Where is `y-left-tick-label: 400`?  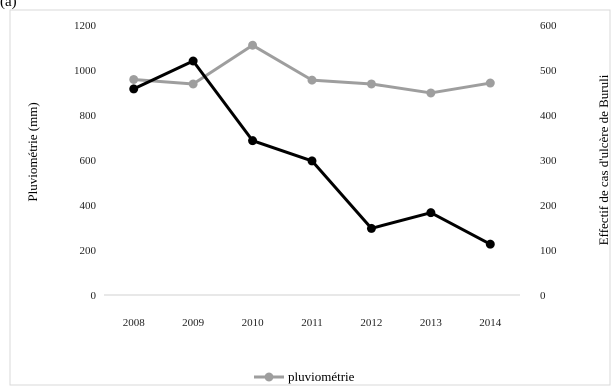 y-left-tick-label: 400 is located at coordinates (88, 206).